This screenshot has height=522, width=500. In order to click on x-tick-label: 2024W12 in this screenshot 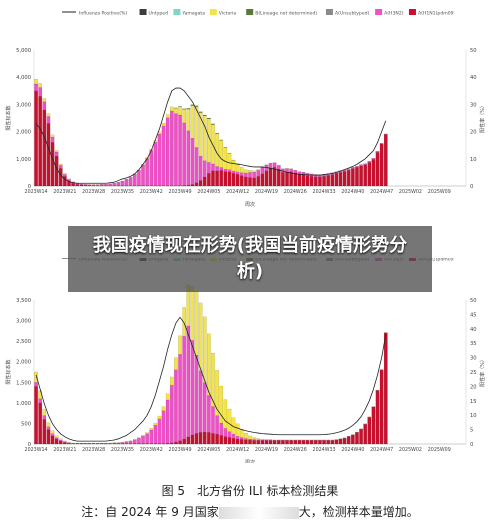, I will do `click(237, 450)`.